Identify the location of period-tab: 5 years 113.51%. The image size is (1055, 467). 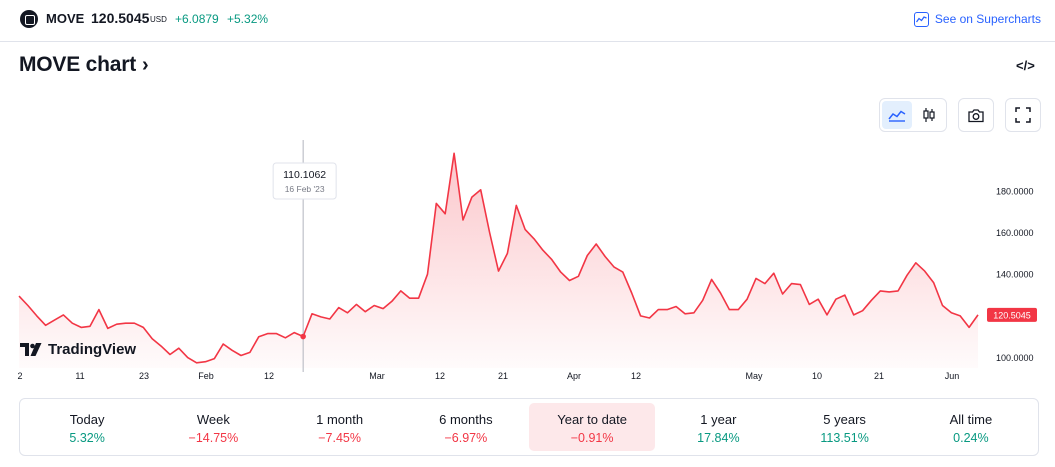
(845, 427).